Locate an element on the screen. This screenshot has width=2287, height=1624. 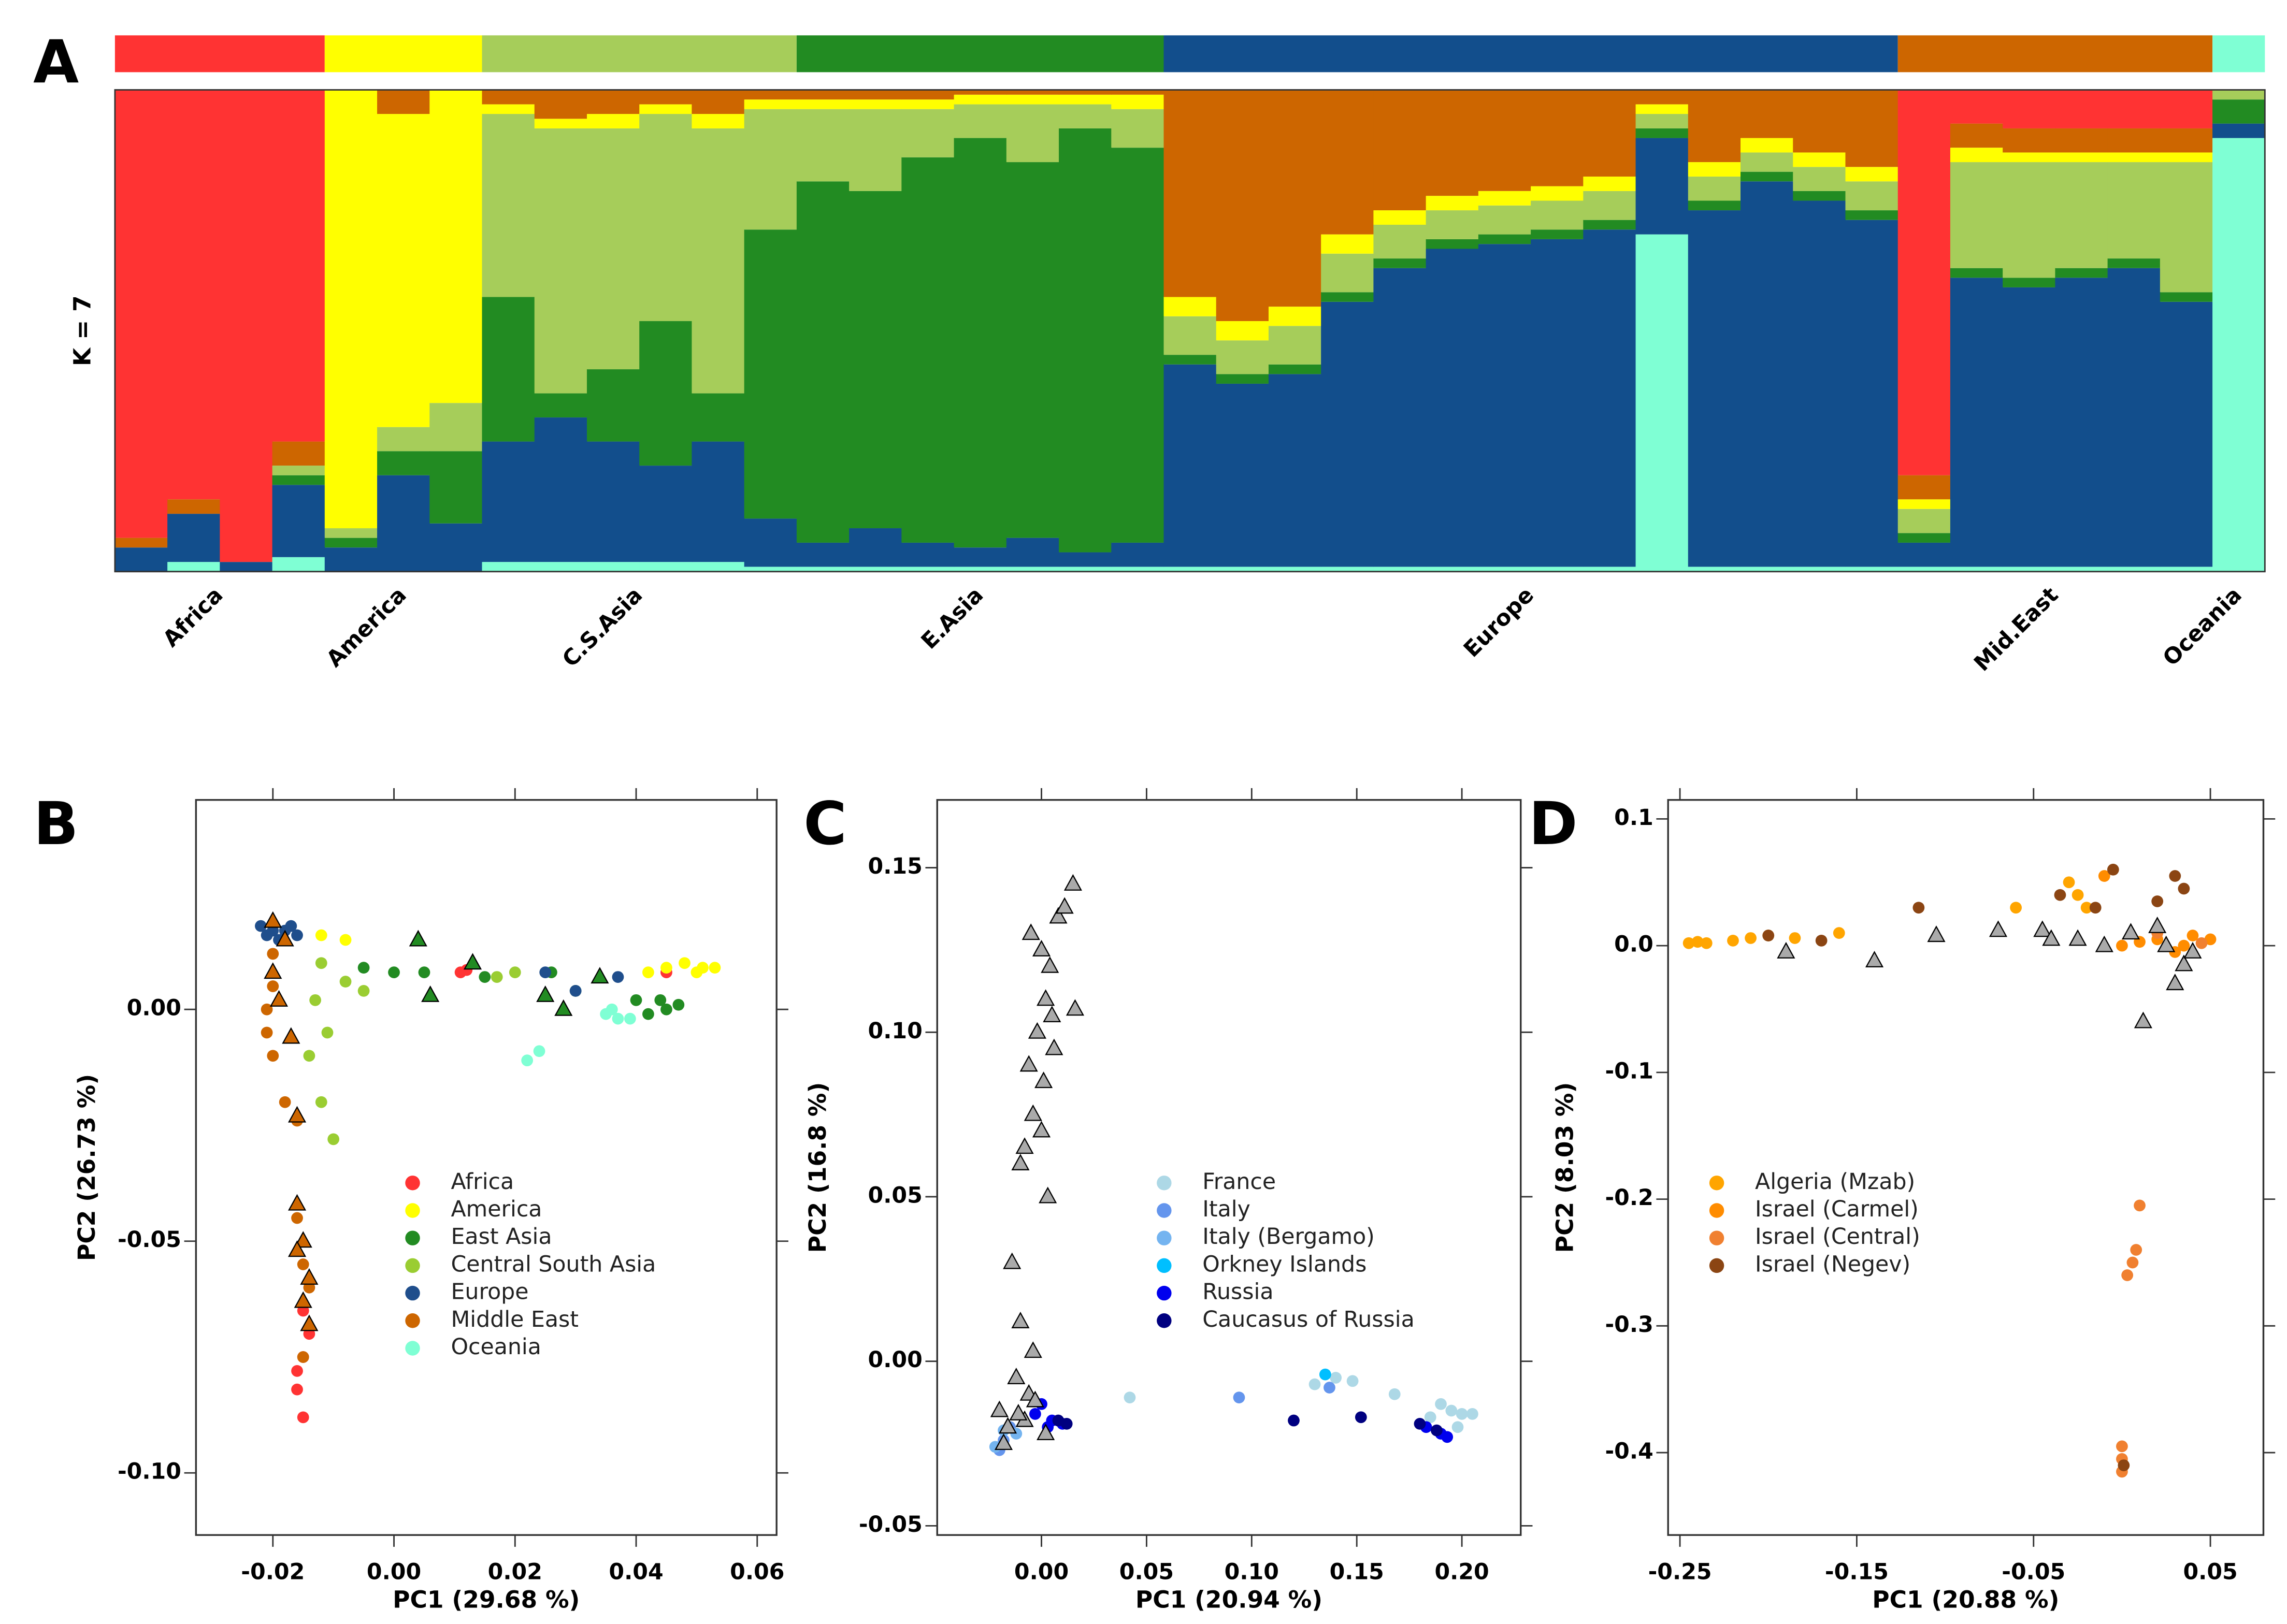
legend-label: Middle East is located at coordinates (515, 1320).